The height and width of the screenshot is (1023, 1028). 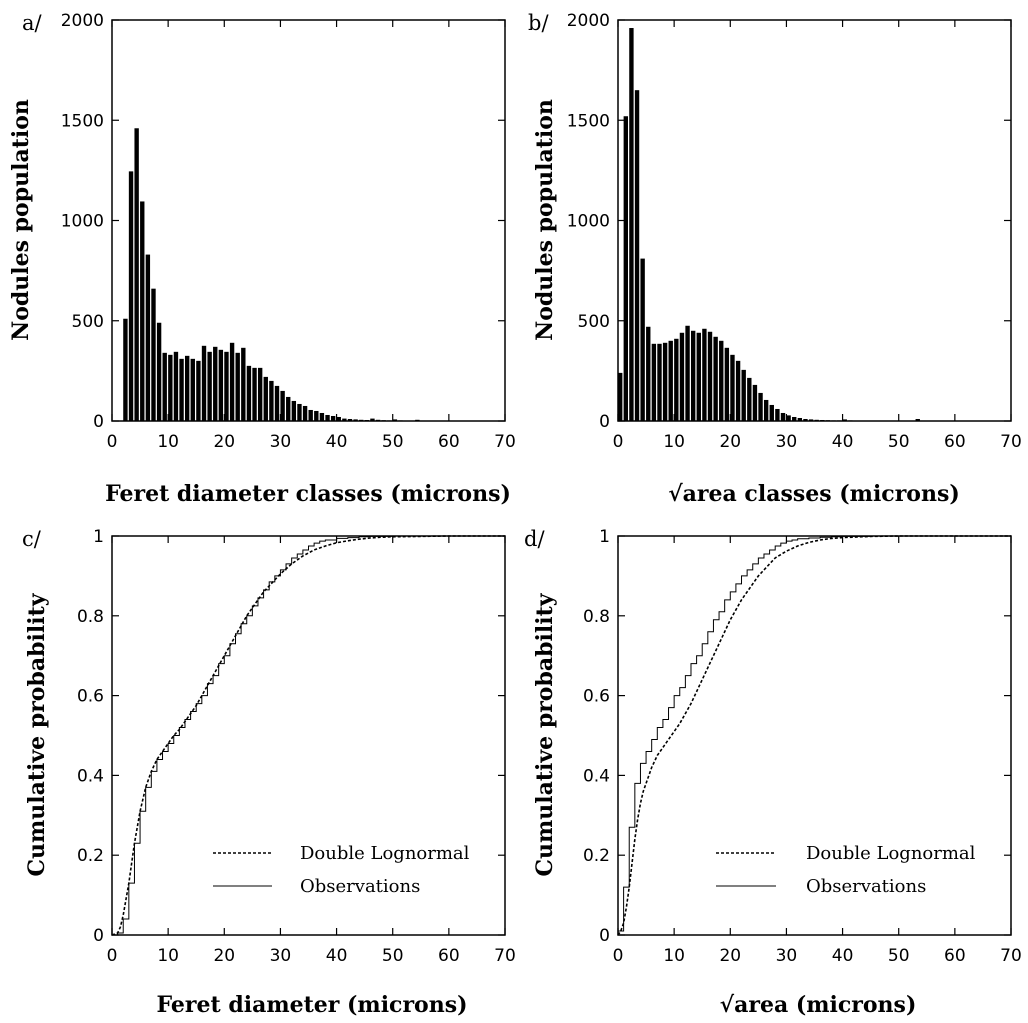 What do you see at coordinates (98, 537) in the screenshot?
I see `y-tick-label-c-5: 1` at bounding box center [98, 537].